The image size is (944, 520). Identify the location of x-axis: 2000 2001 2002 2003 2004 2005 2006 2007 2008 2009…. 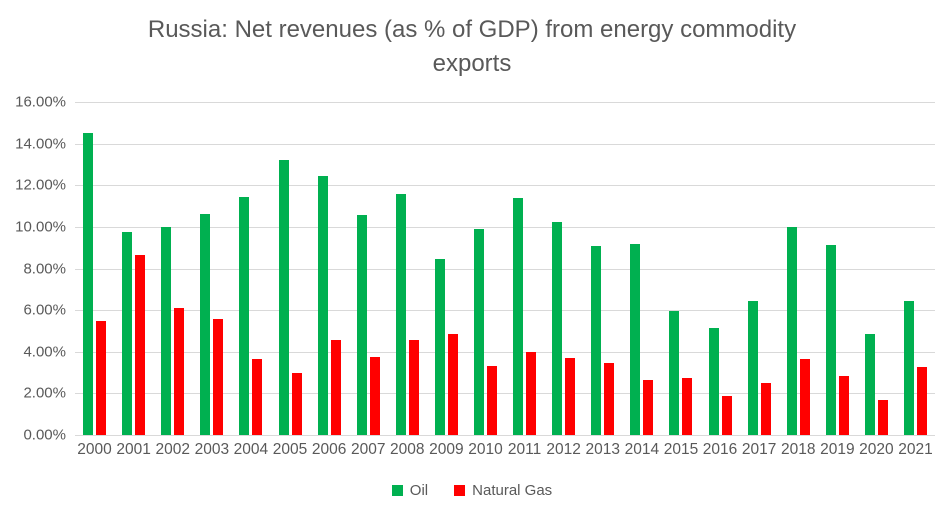
(505, 450).